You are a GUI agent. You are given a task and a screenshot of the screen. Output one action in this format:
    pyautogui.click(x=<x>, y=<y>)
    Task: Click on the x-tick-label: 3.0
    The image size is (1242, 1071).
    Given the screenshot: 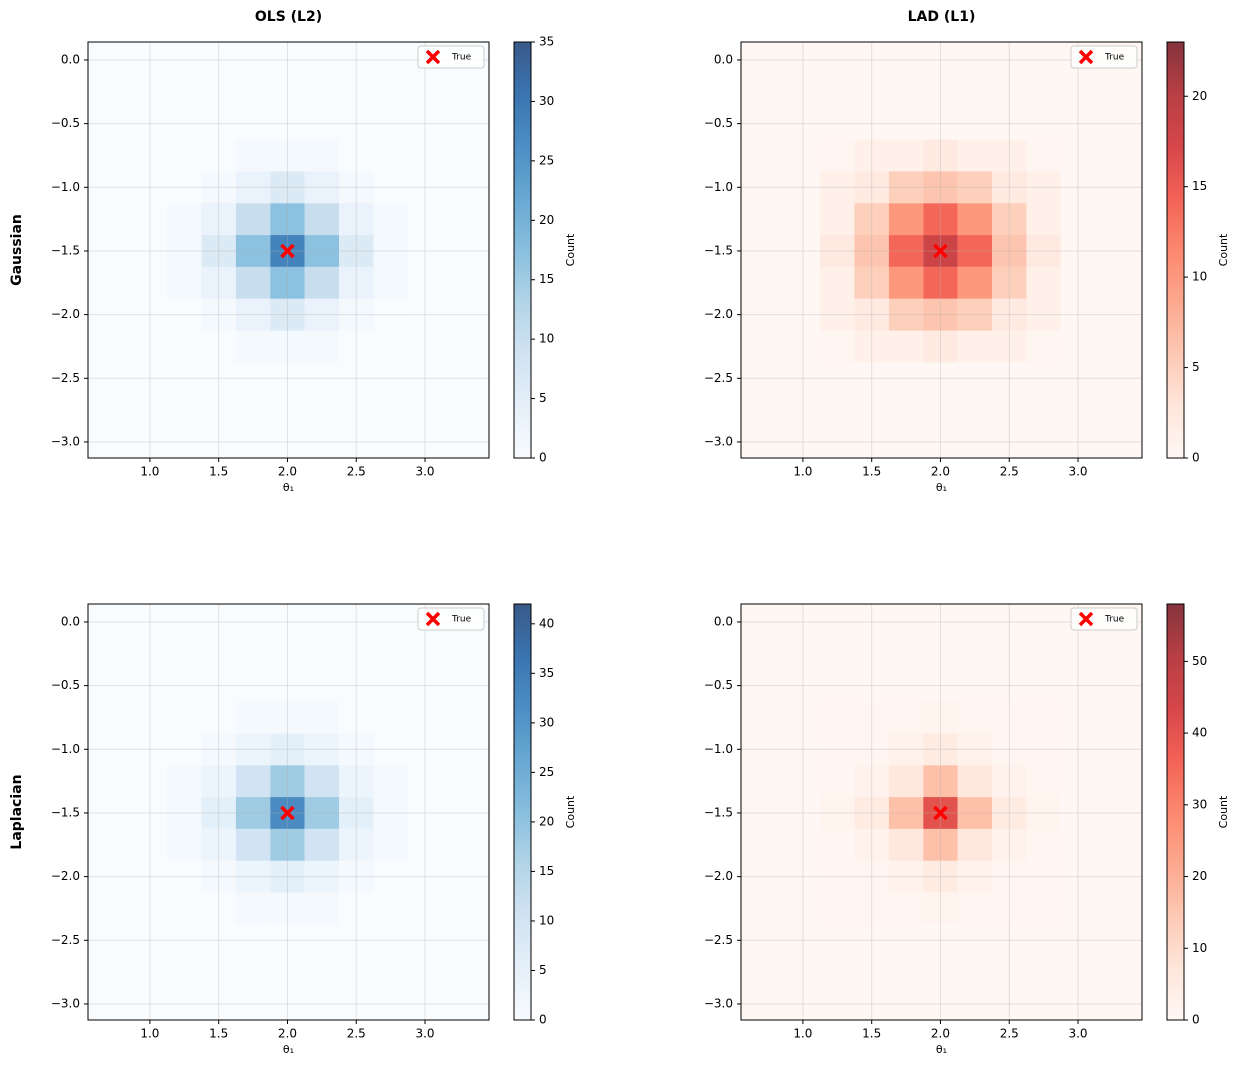 What is the action you would take?
    pyautogui.click(x=1077, y=472)
    